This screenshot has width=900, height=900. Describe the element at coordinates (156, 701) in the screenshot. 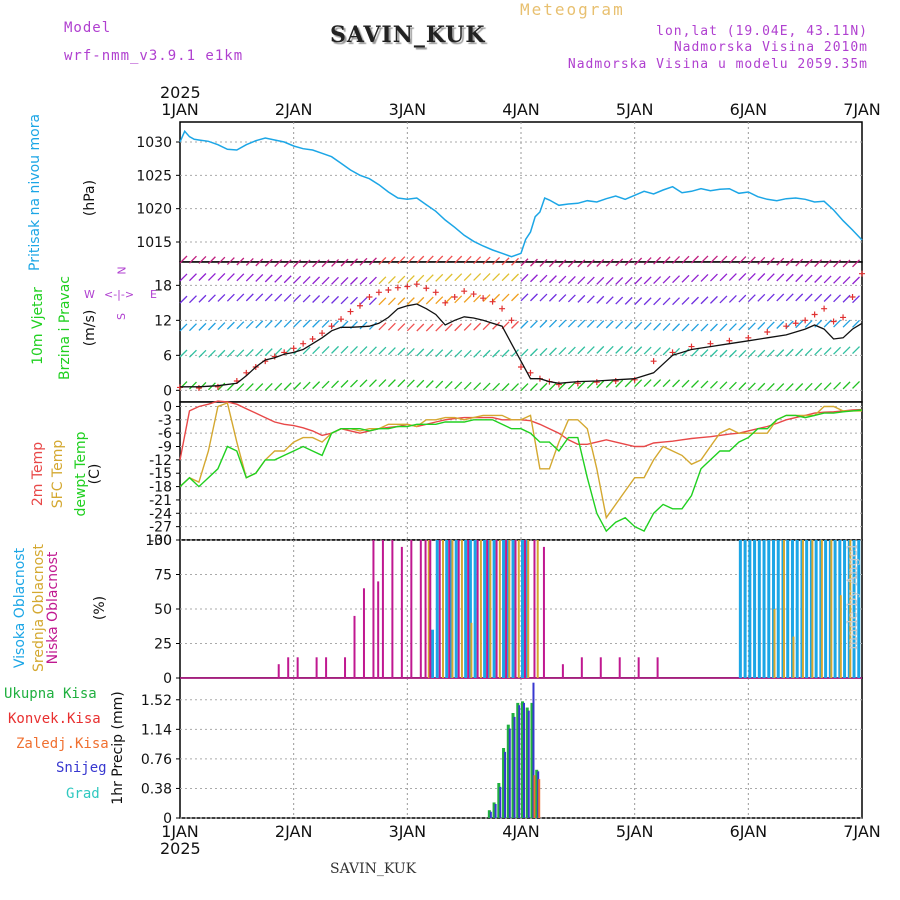

I see `y-tick-label: 1.52` at that location.